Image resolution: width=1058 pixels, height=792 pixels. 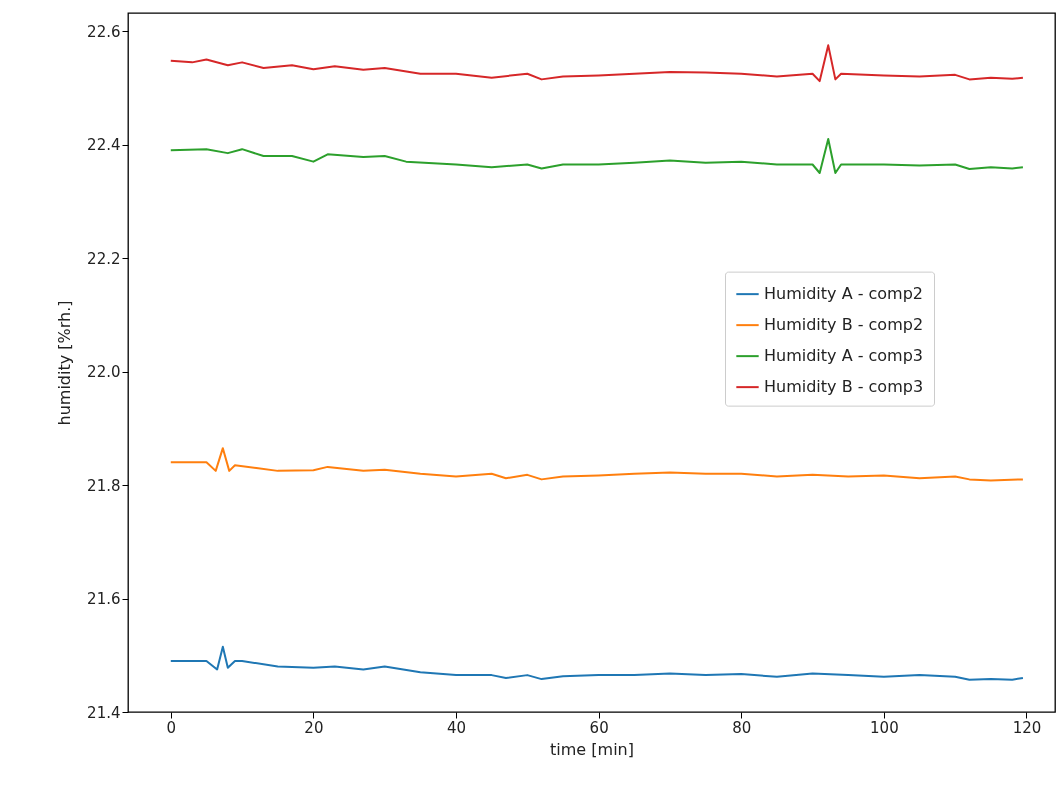 I want to click on y-tick-label: 22.4, so click(x=104, y=145).